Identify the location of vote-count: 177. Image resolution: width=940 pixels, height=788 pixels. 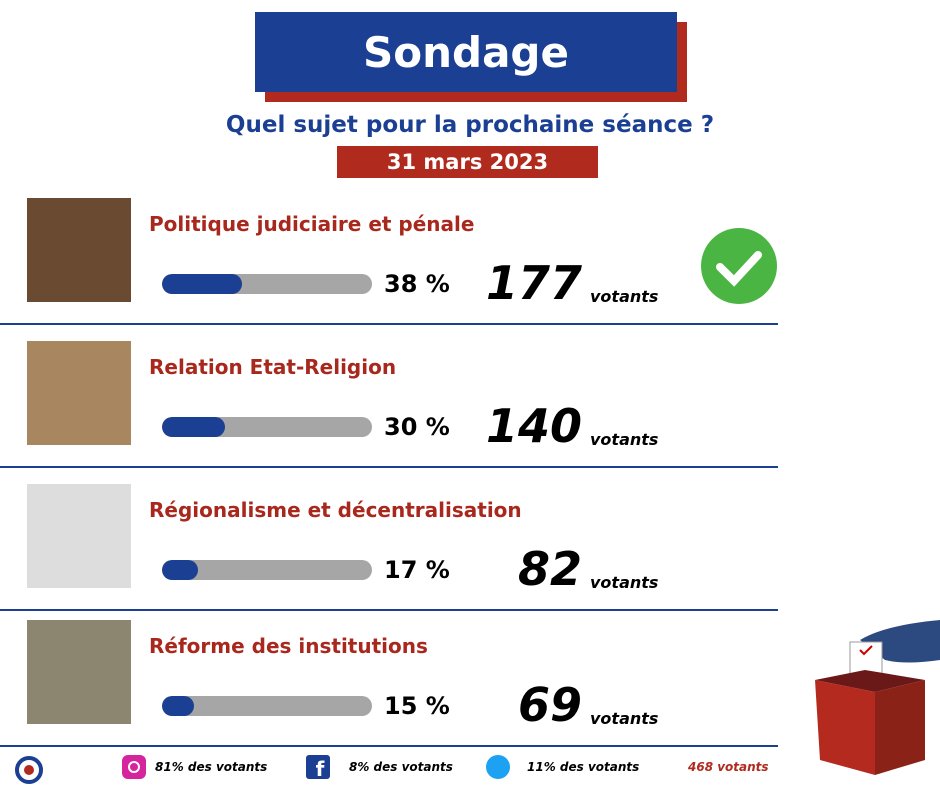
(533, 283).